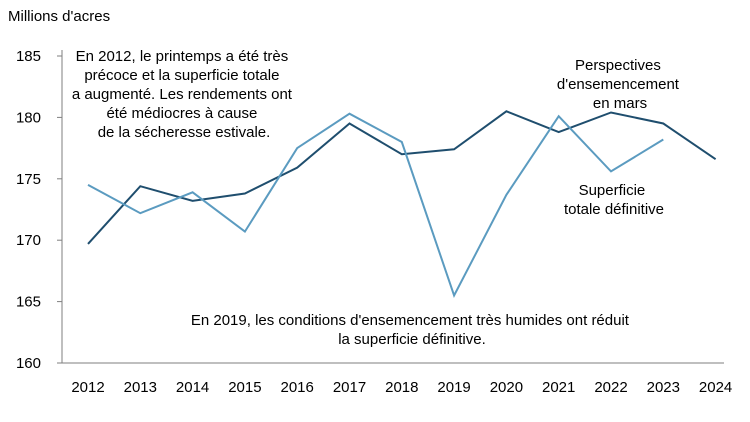 The height and width of the screenshot is (422, 750). What do you see at coordinates (140, 387) in the screenshot?
I see `x-tick-label: 2013` at bounding box center [140, 387].